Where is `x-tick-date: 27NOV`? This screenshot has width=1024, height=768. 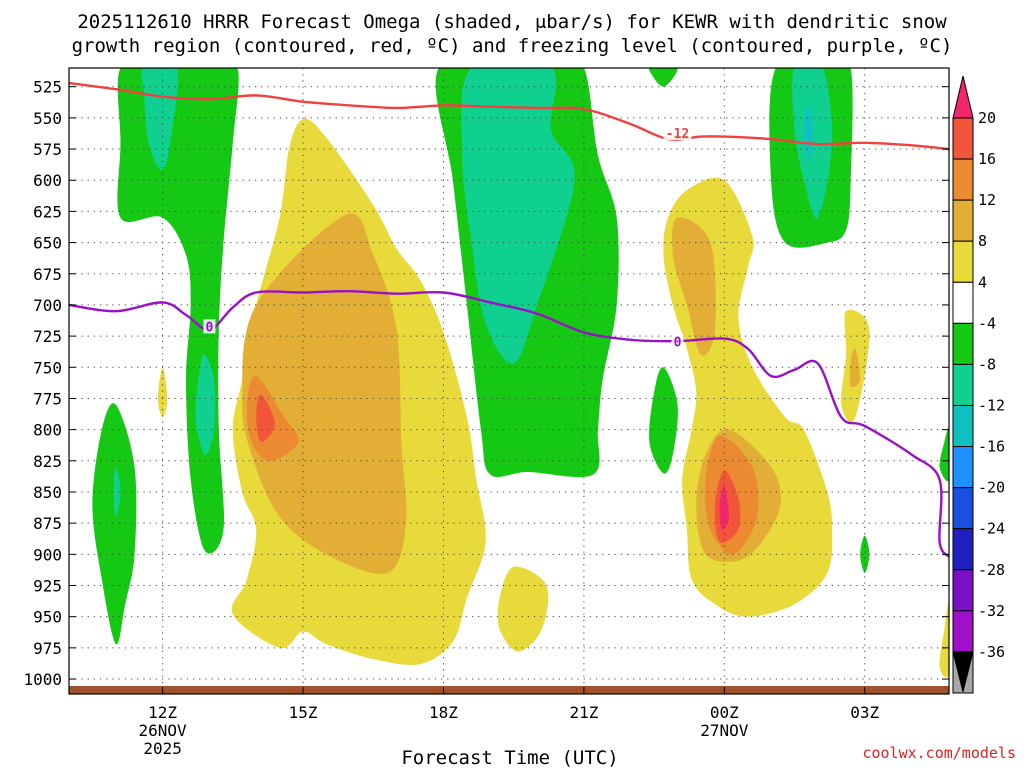
x-tick-date: 27NOV is located at coordinates (724, 730).